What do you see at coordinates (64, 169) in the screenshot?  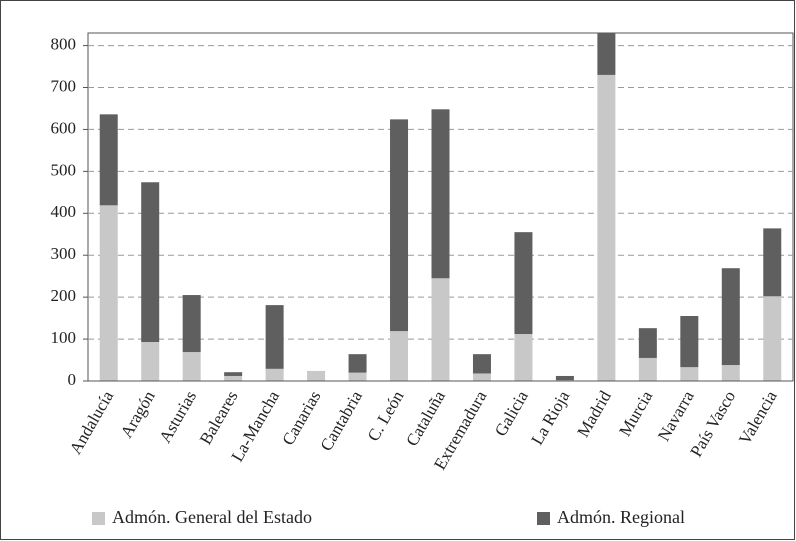 I see `y-tick-label: 500` at bounding box center [64, 169].